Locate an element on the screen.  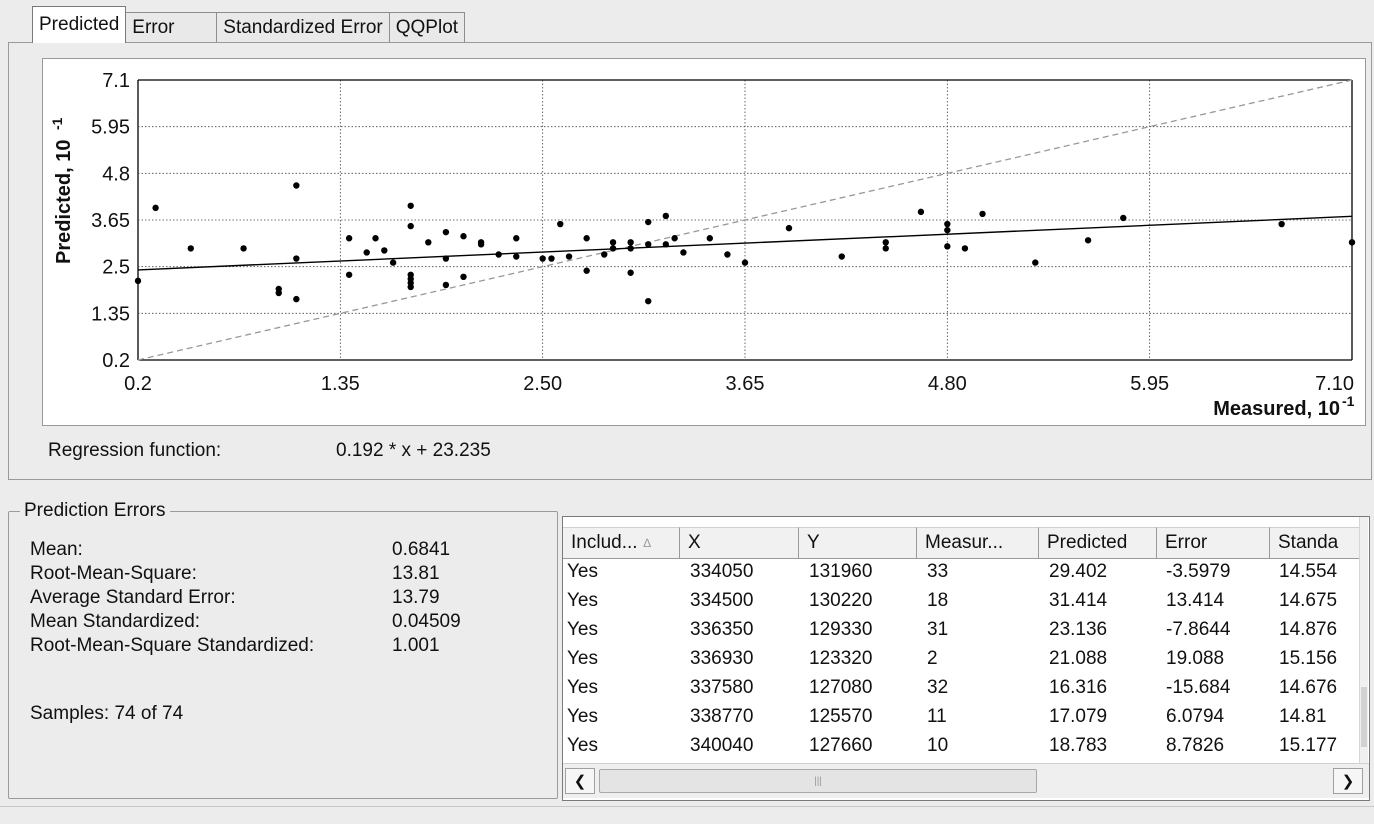
stat-value-mean-standardized: 0.04509 is located at coordinates (426, 621).